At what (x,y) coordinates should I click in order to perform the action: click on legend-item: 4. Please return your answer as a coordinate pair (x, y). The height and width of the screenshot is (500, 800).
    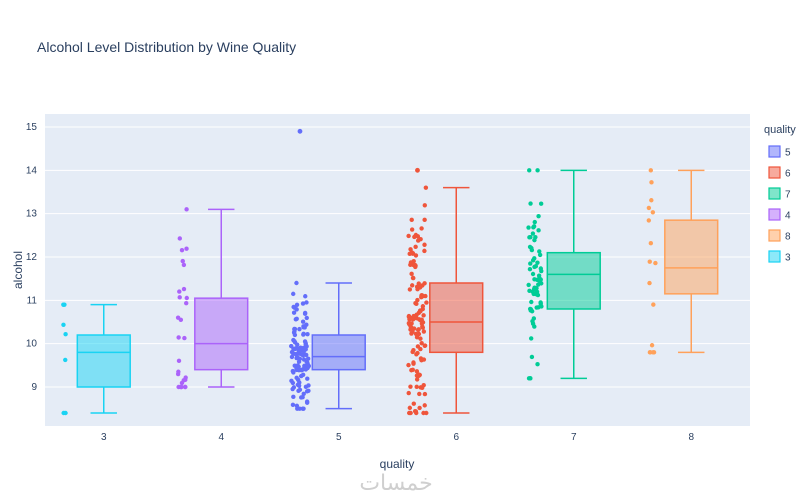
    Looking at the image, I should click on (779, 215).